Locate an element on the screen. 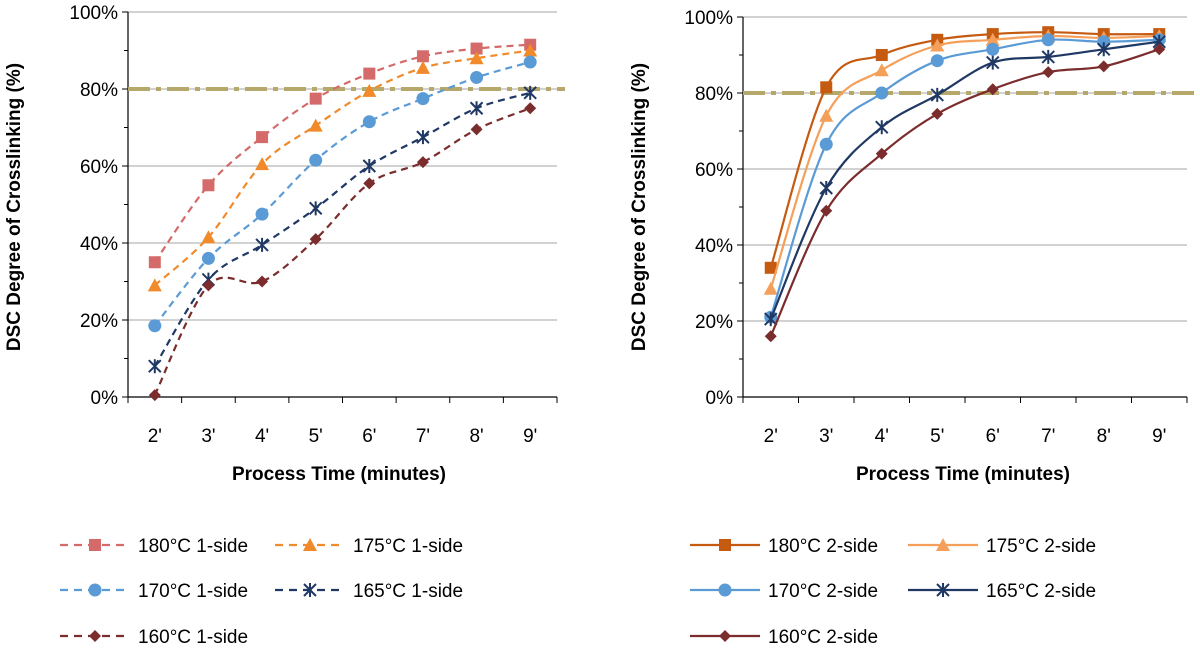 The width and height of the screenshot is (1200, 653). legend-label: 180°C 1-side is located at coordinates (193, 546).